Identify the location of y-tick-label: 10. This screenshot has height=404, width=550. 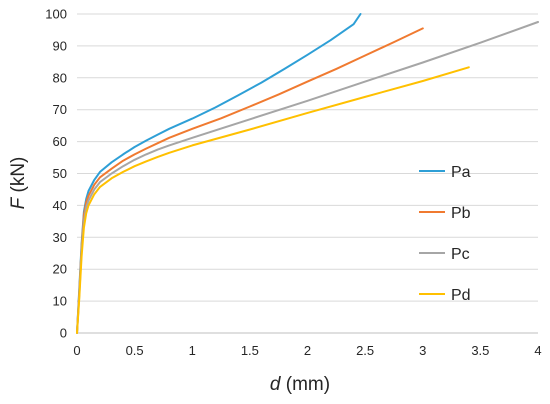
(60, 301).